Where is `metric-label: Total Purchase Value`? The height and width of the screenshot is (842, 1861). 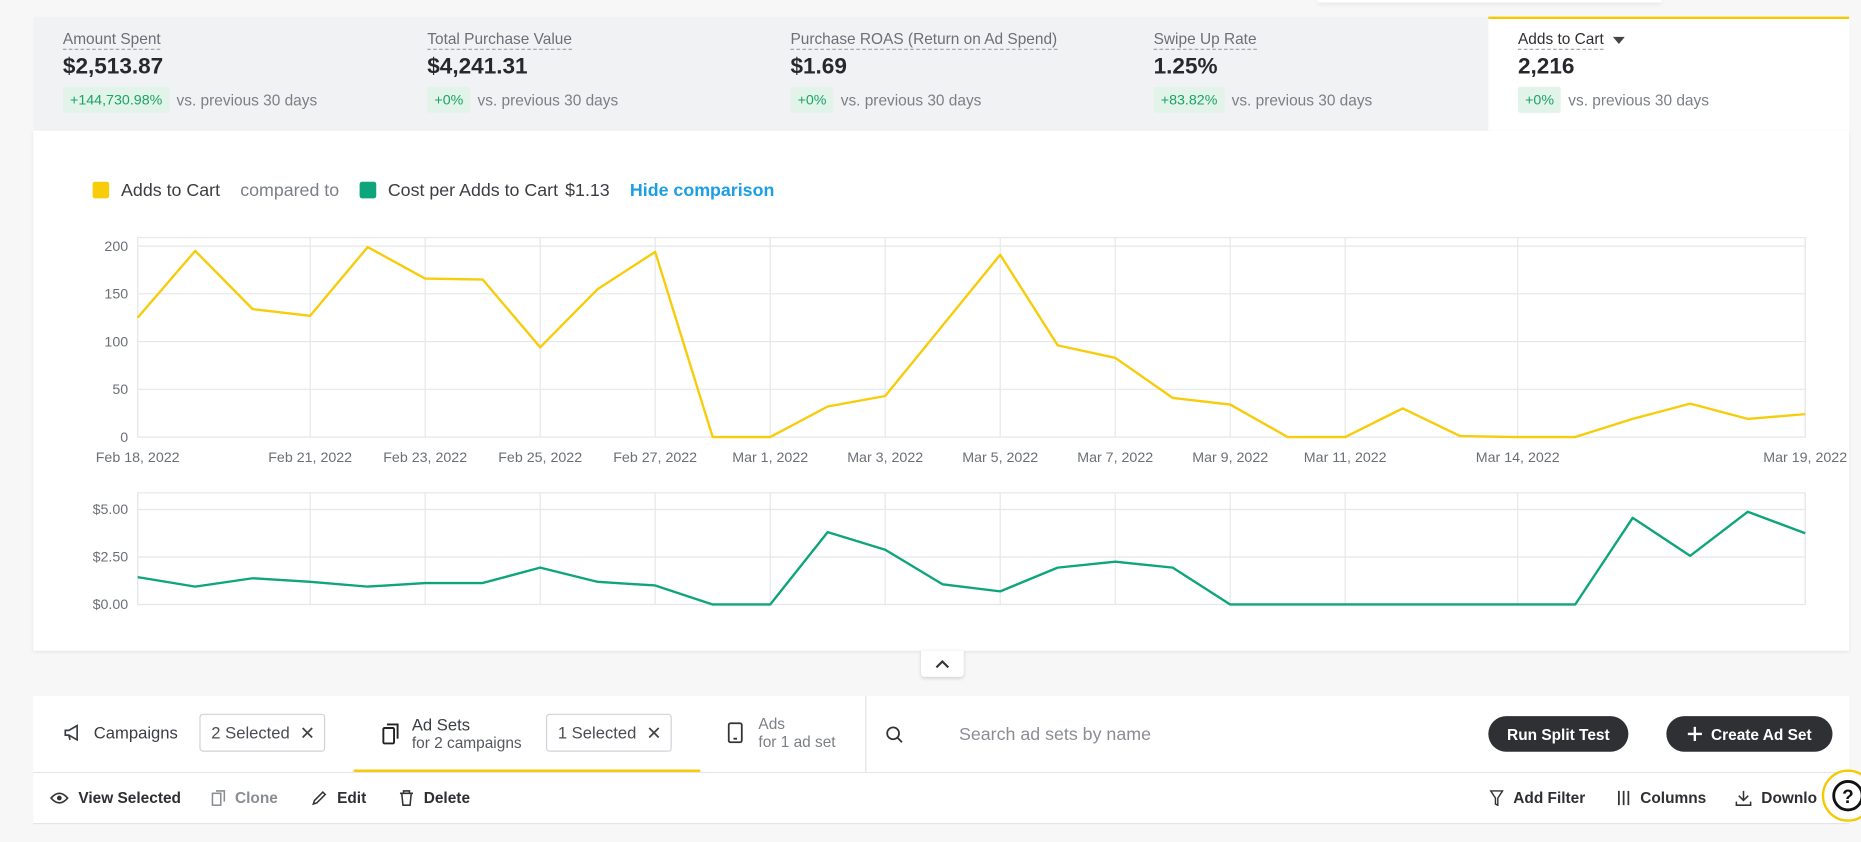
metric-label: Total Purchase Value is located at coordinates (499, 40).